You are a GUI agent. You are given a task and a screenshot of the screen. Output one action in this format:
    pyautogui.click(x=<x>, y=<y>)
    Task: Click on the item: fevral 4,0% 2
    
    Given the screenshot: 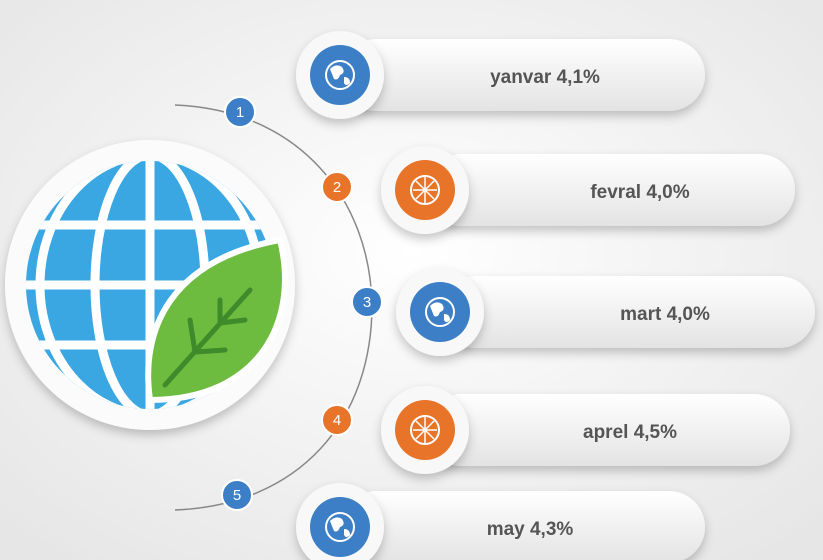 What is the action you would take?
    pyautogui.click(x=558, y=190)
    